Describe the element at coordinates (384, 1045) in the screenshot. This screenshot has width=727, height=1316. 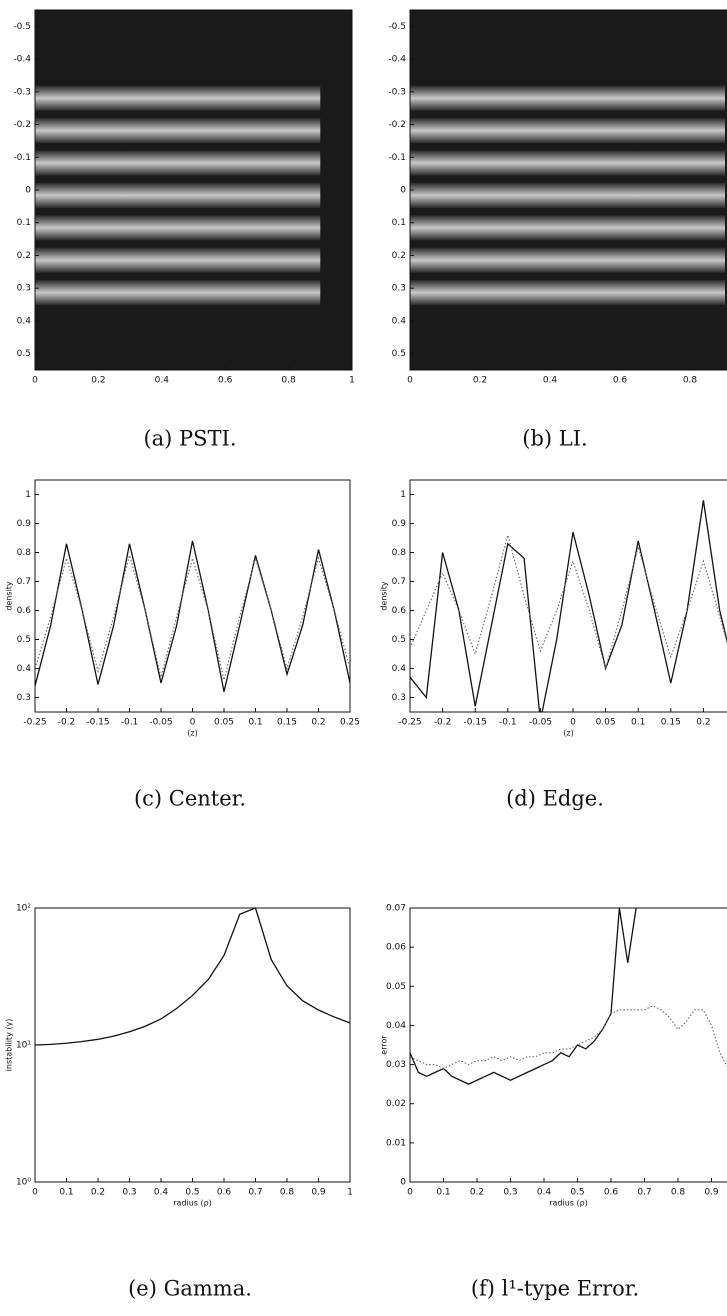
I see `y-axis-label: error` at that location.